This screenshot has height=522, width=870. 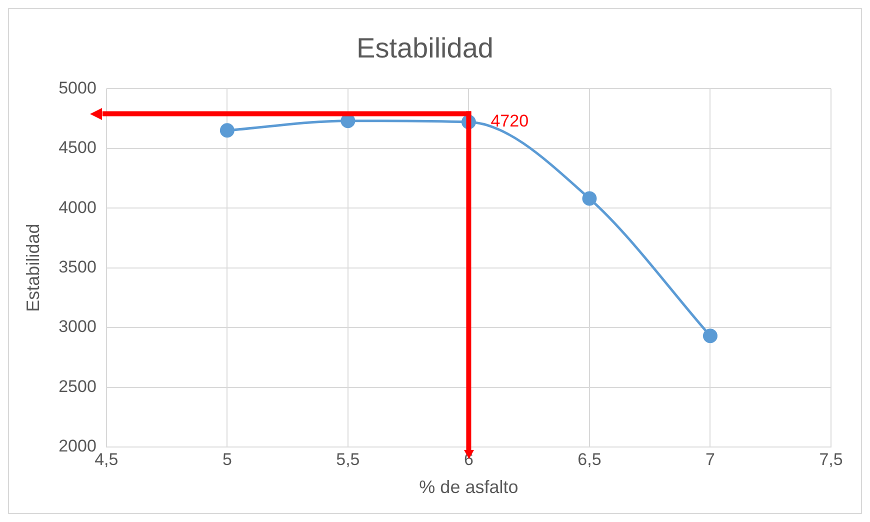 I want to click on x-tick-label: 5, so click(x=227, y=459).